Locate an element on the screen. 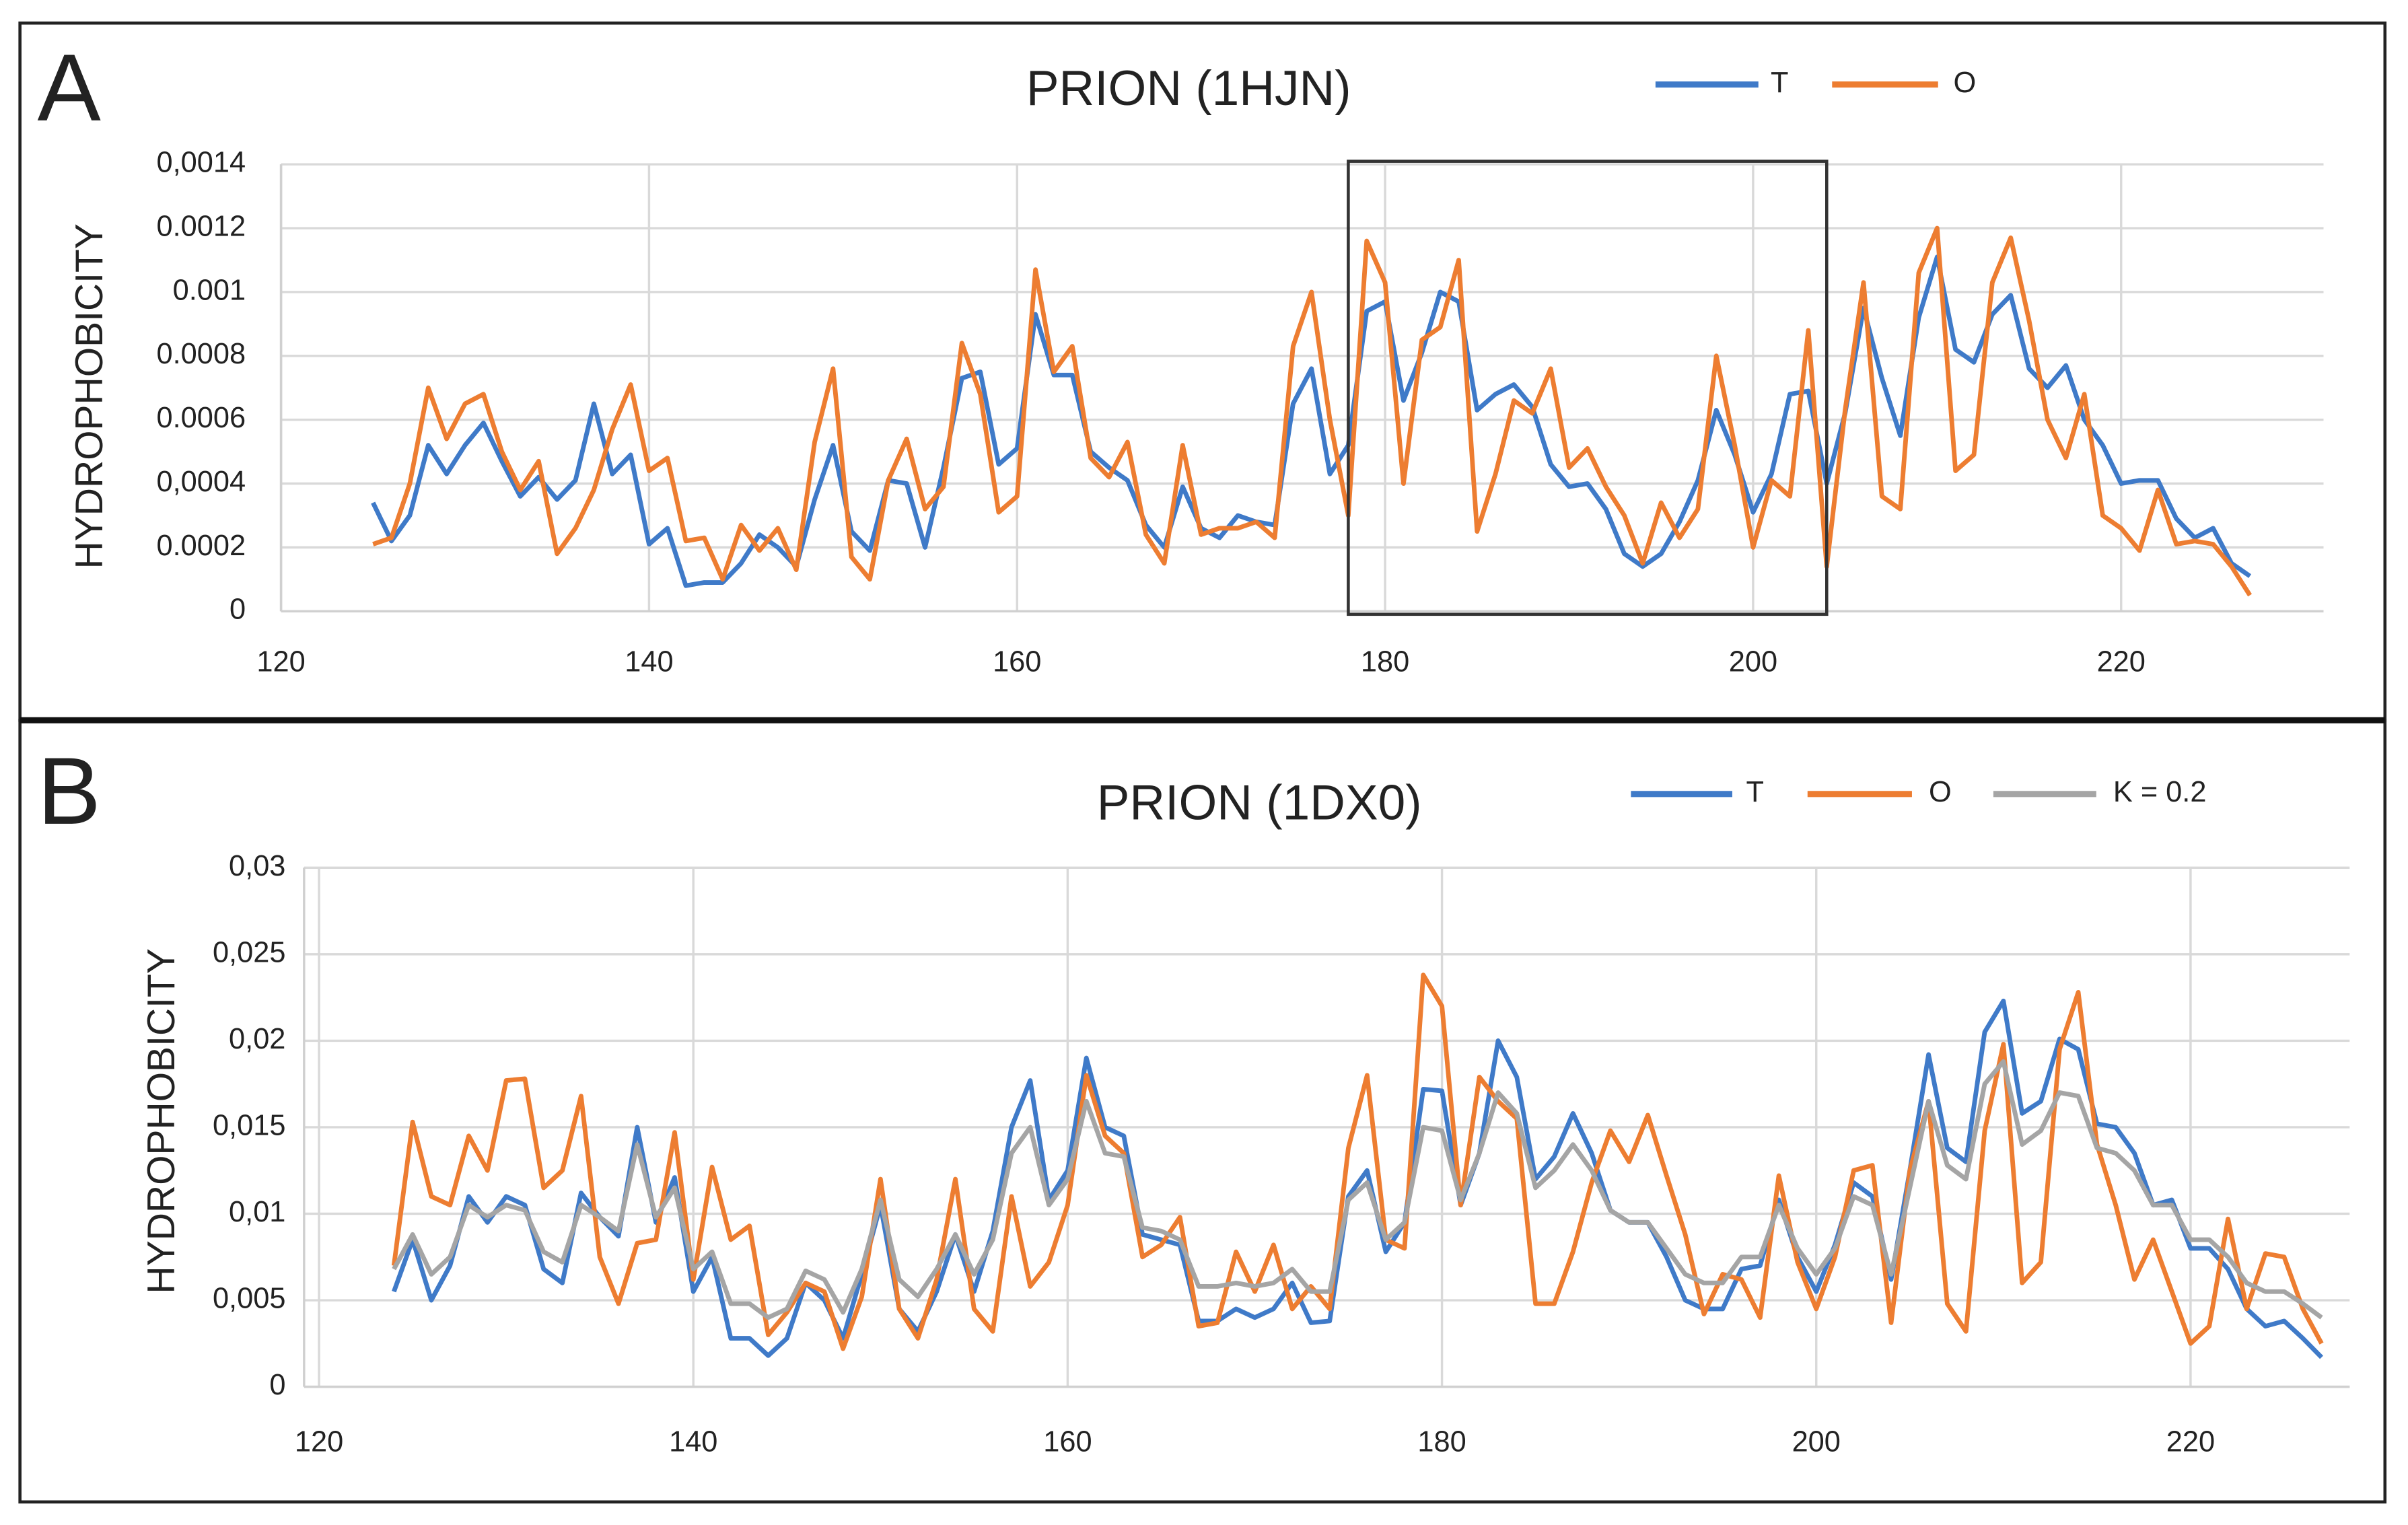 The height and width of the screenshot is (1525, 2408). y-tick-label: 0.0006 is located at coordinates (201, 418).